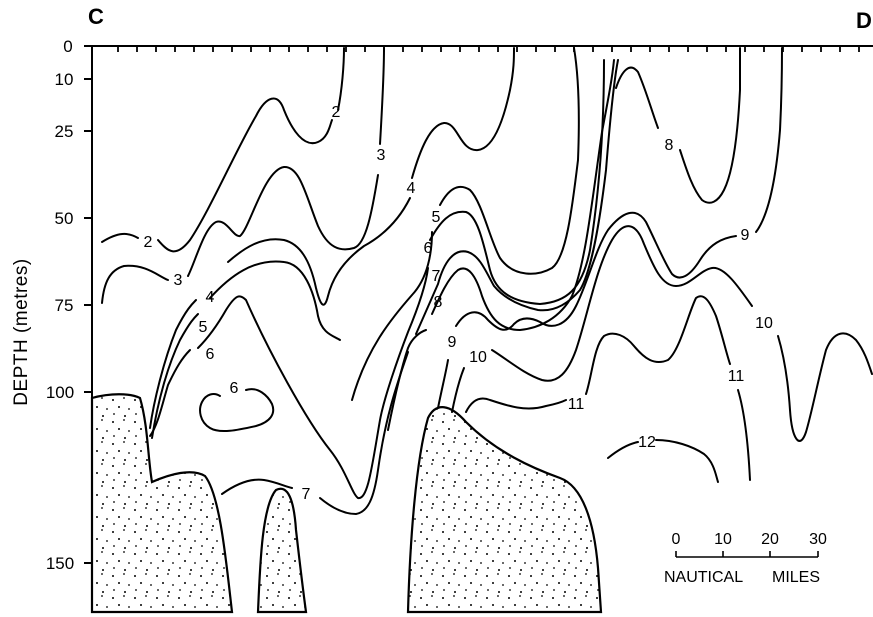 Image resolution: width=873 pixels, height=617 pixels. What do you see at coordinates (647, 442) in the screenshot?
I see `isoline-label: 12` at bounding box center [647, 442].